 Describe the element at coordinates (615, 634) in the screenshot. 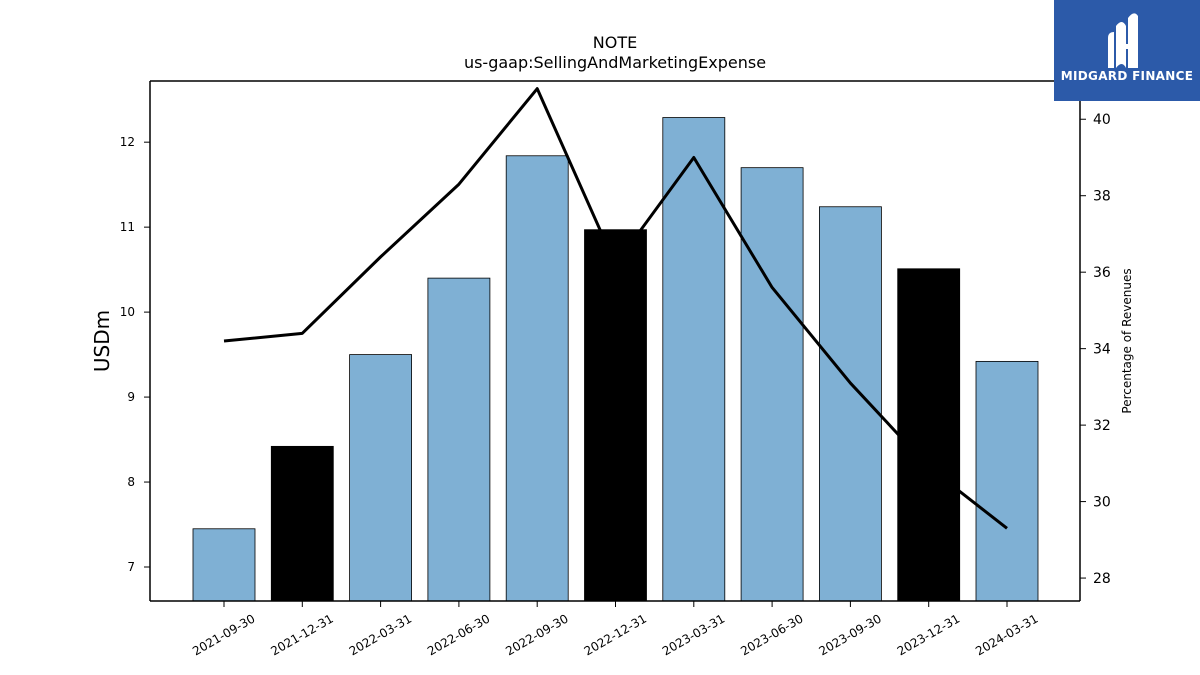

I see `x-tick-label: 2022-12-31` at that location.